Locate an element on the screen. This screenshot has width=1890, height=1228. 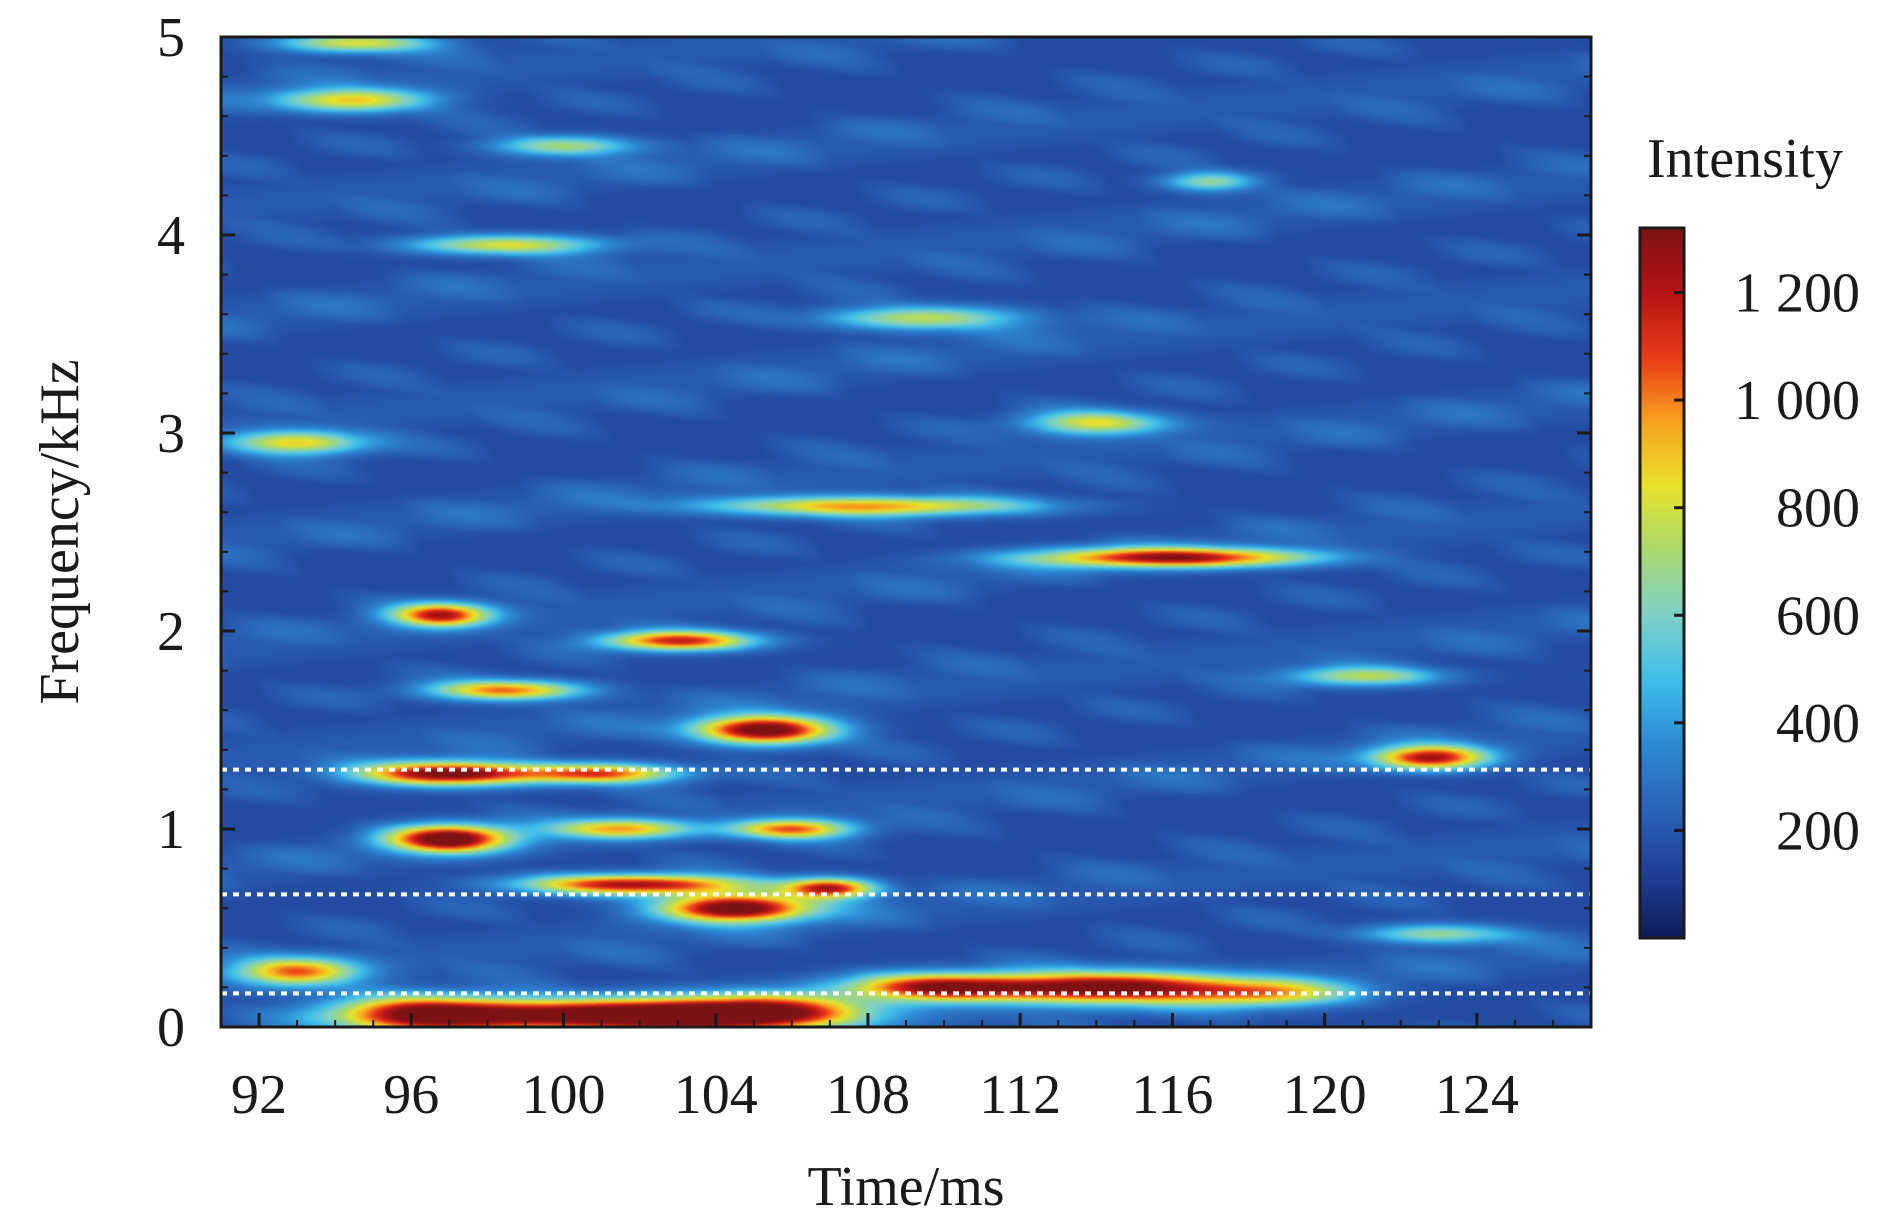
colorbar-tick-label: 1 000 is located at coordinates (1797, 401).